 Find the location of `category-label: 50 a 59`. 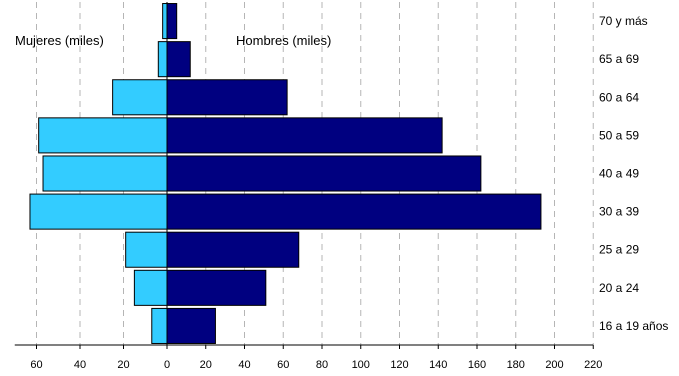

category-label: 50 a 59 is located at coordinates (619, 135).